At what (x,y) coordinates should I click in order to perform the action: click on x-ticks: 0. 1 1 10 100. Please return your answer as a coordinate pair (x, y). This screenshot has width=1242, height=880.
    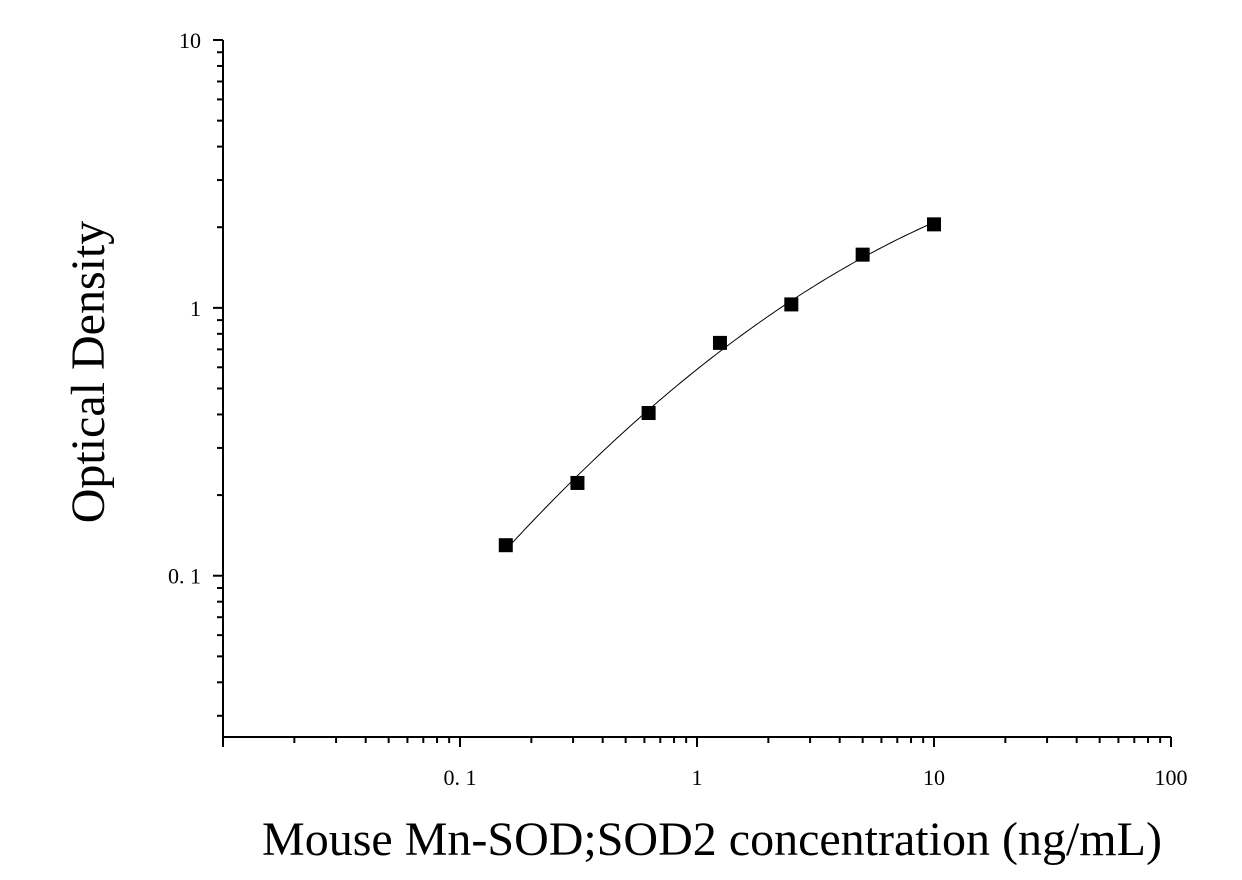
    Looking at the image, I should click on (705, 763).